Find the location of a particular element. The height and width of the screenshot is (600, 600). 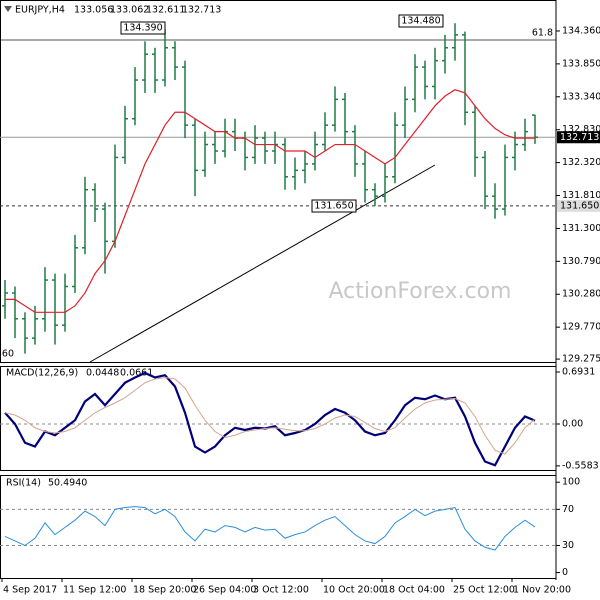

symbol-icon is located at coordinates (8, 9).